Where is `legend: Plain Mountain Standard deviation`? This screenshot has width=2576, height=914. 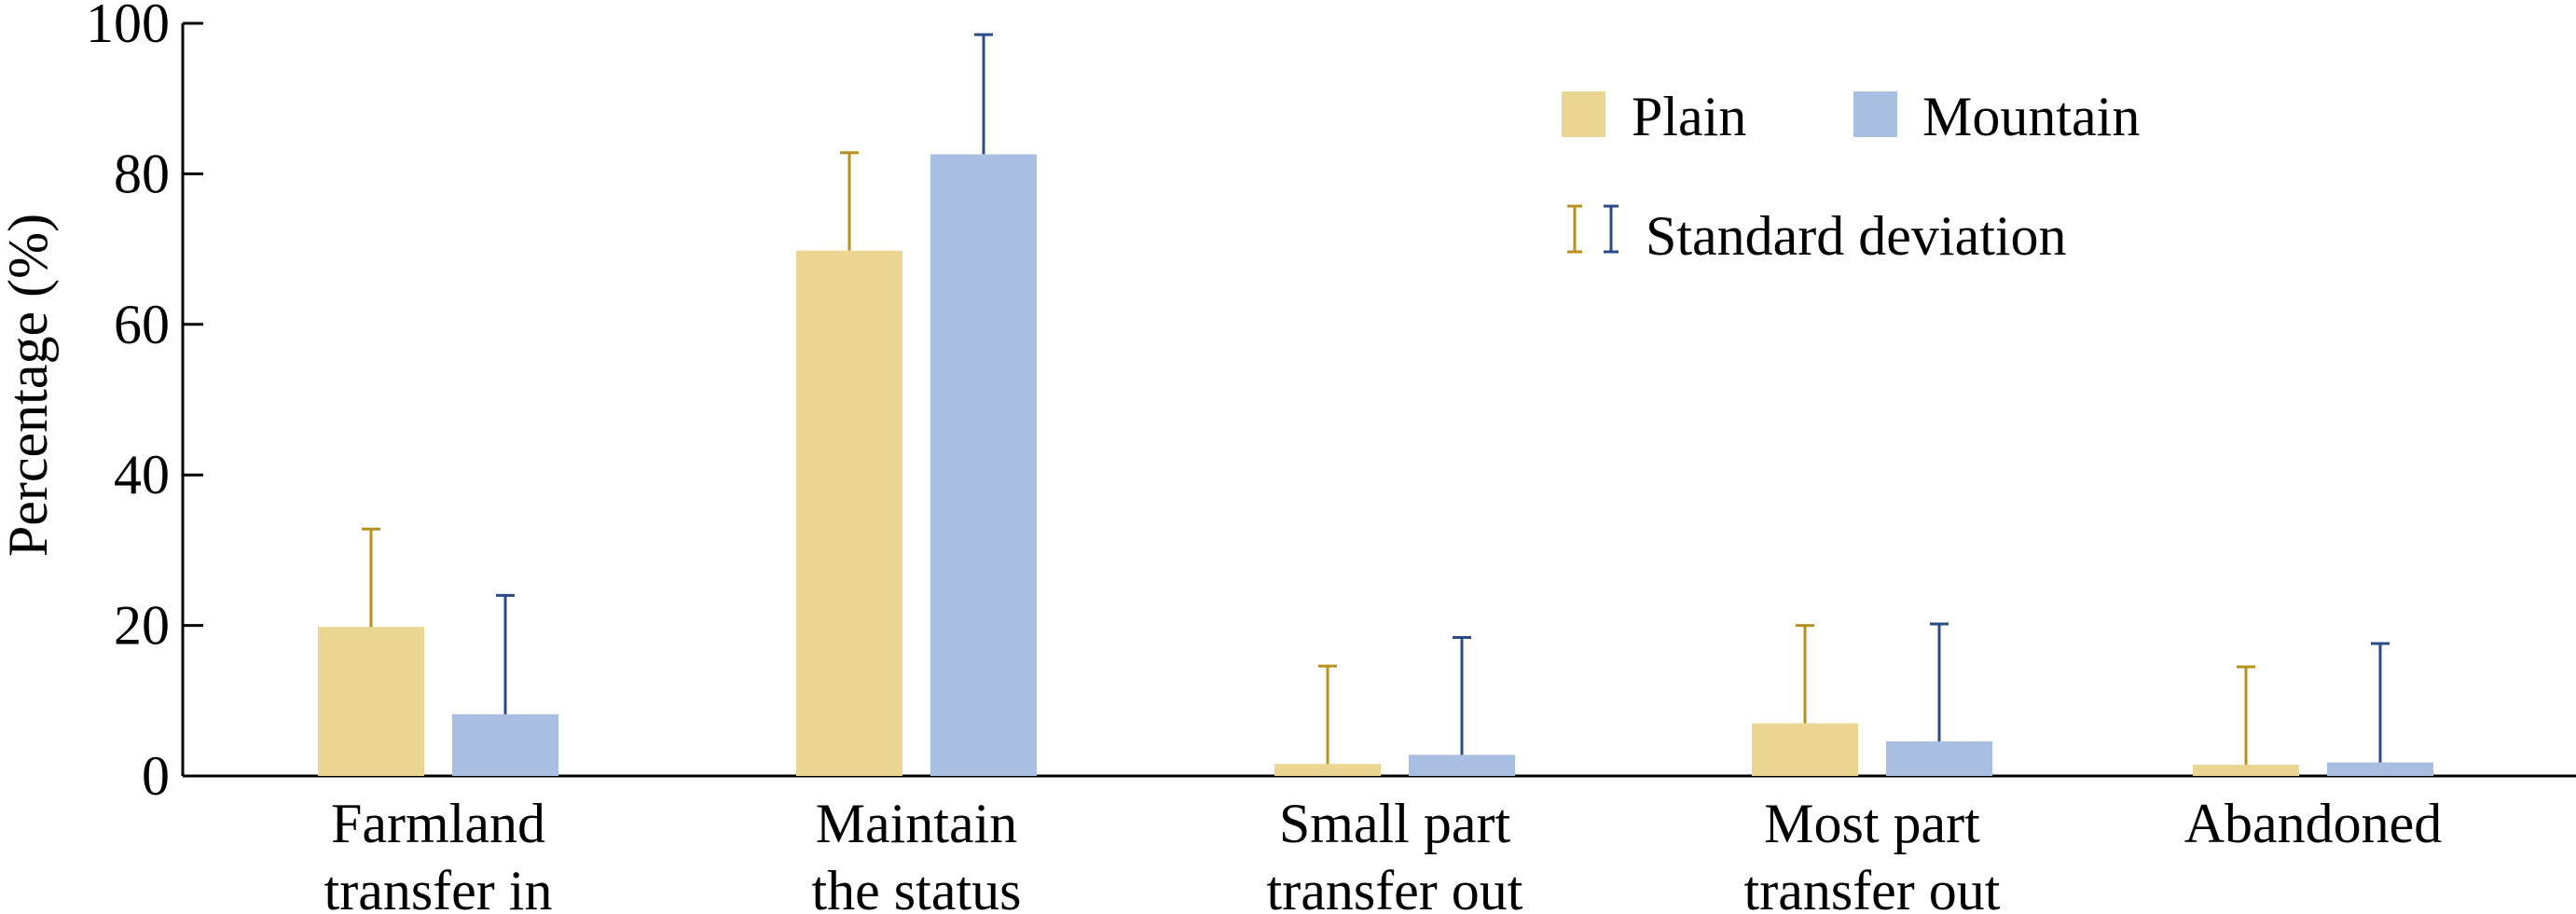 legend: Plain Mountain Standard deviation is located at coordinates (1851, 176).